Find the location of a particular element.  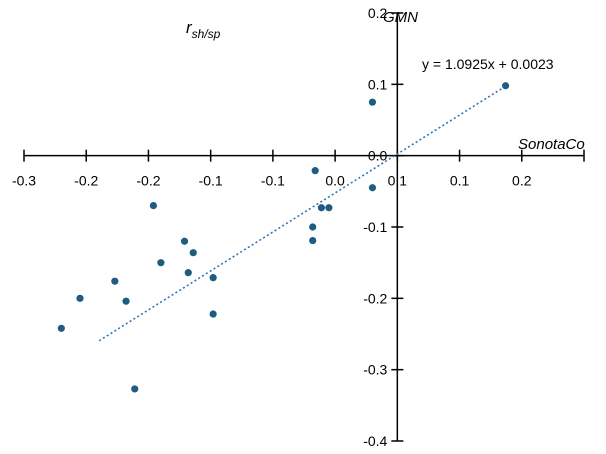

y-tick-label: 0.2 is located at coordinates (378, 13).